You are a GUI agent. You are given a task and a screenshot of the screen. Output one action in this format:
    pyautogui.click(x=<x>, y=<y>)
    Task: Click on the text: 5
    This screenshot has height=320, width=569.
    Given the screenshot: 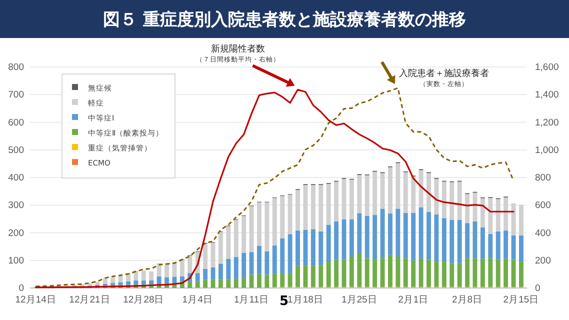 What is the action you would take?
    pyautogui.click(x=284, y=301)
    